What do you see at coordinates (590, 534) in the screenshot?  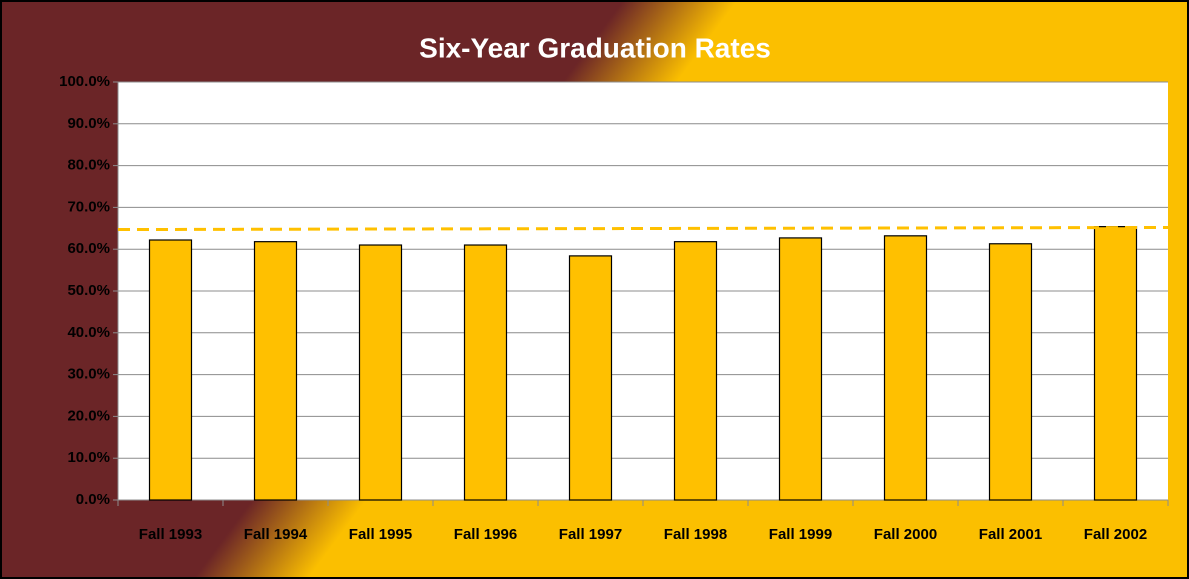 I see `x-tick-label: Fall 1997` at bounding box center [590, 534].